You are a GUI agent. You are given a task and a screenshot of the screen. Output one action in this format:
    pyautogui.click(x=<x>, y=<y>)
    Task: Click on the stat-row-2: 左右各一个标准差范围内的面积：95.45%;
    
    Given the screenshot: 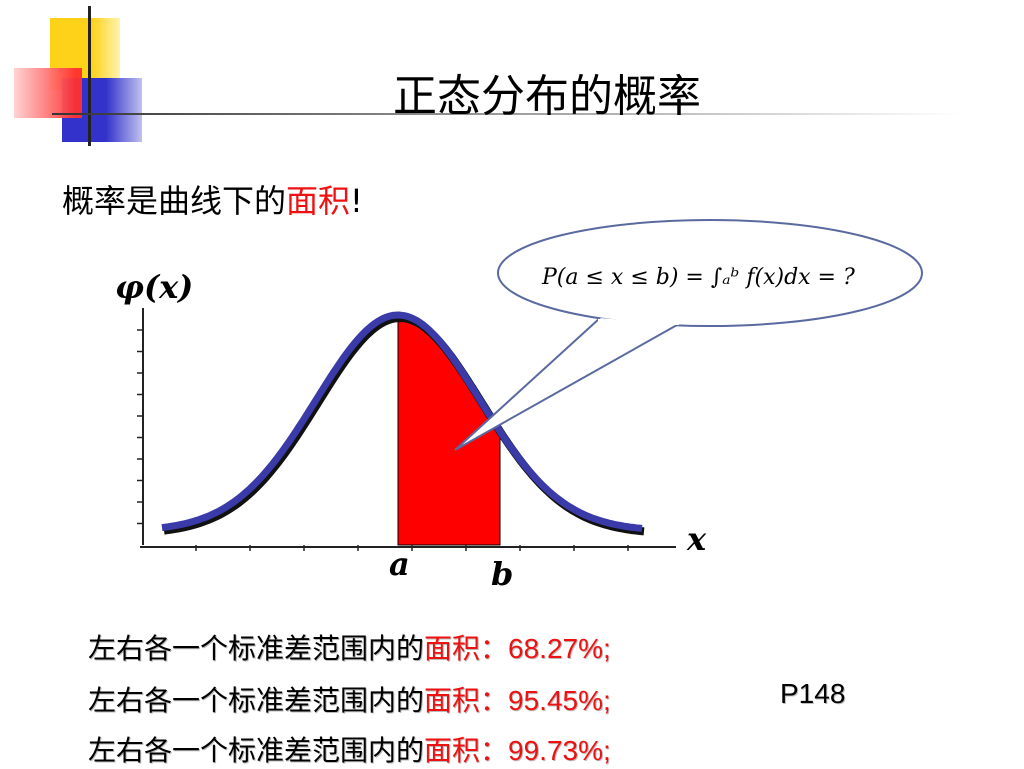 What is the action you would take?
    pyautogui.click(x=349, y=699)
    